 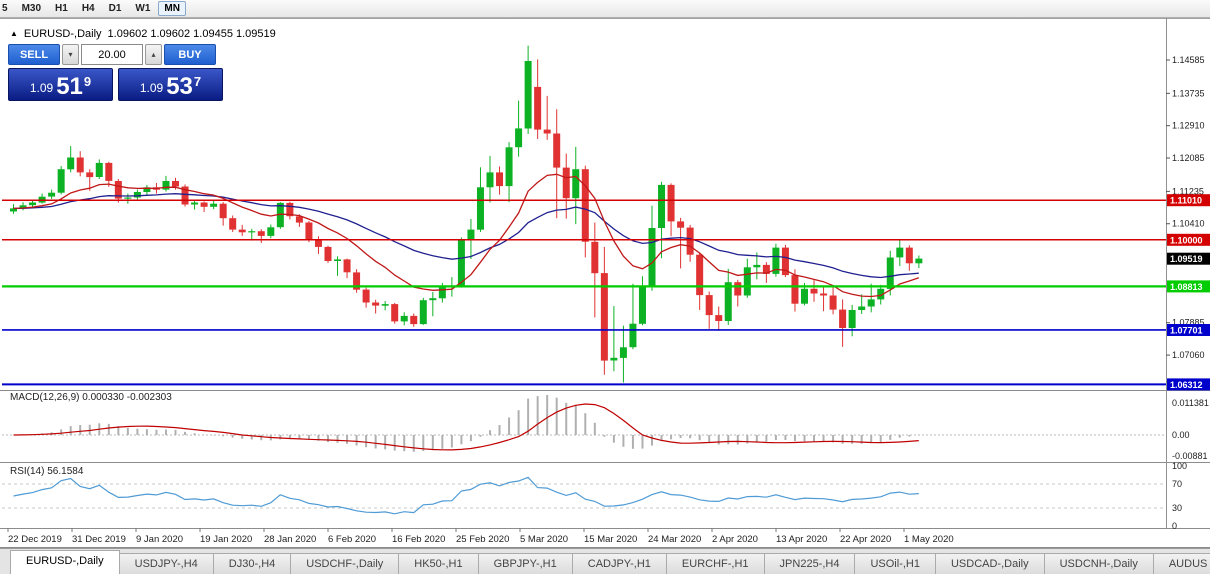 I want to click on price-label-1.10000: 1.10000, so click(x=1188, y=239).